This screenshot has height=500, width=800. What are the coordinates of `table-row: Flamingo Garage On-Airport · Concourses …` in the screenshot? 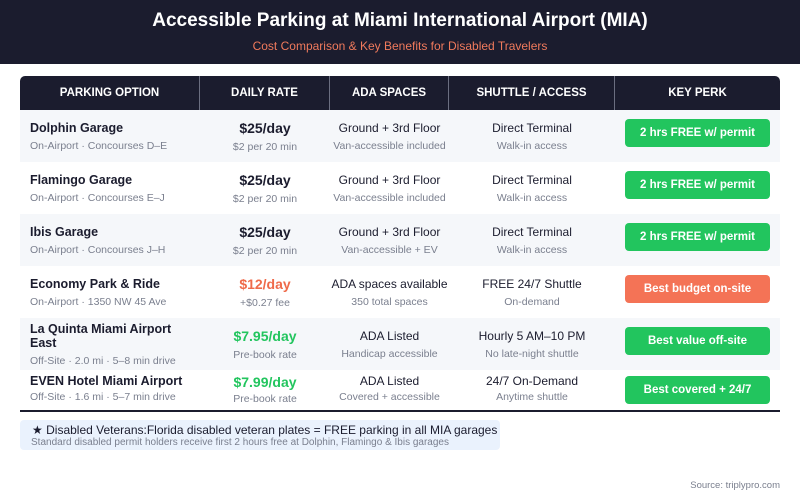 It's located at (400, 188).